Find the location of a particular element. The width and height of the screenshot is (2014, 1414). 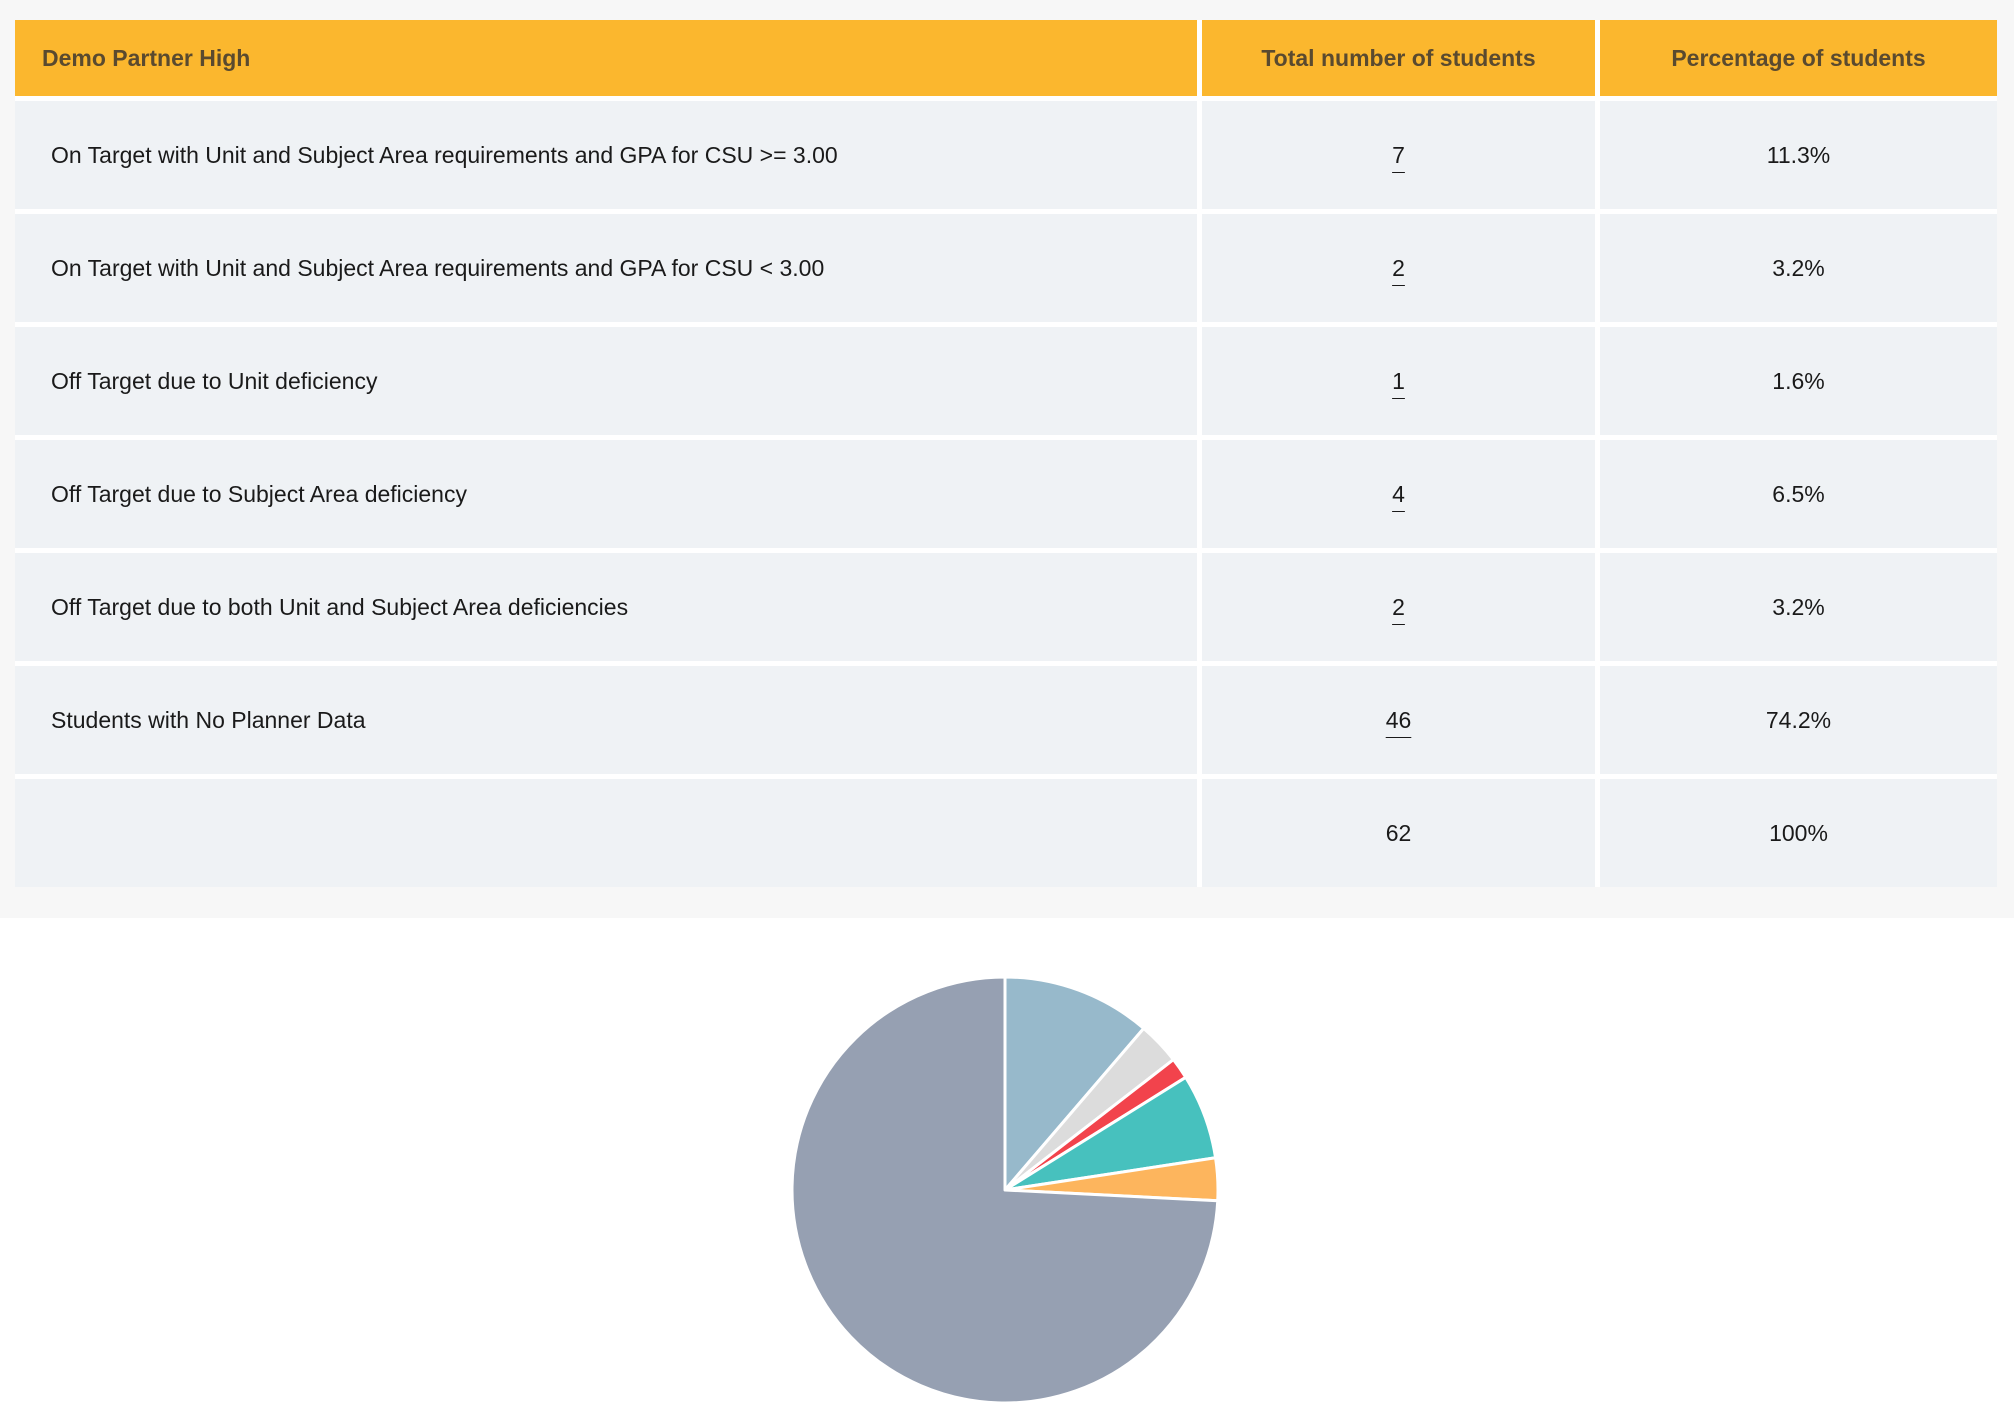

student-count-link: 7 is located at coordinates (1398, 154).